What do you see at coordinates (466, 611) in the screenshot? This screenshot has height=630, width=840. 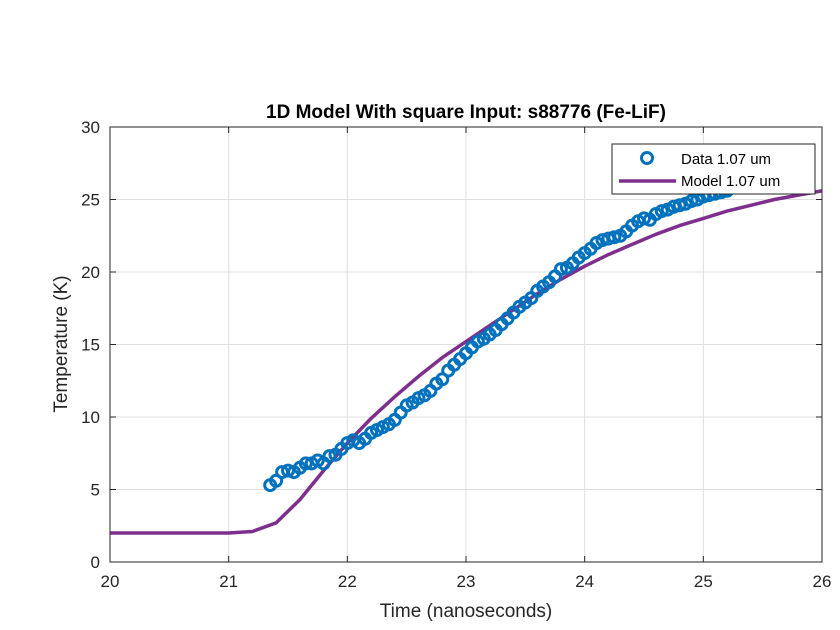 I see `x-axis-label: Time (nanoseconds)` at bounding box center [466, 611].